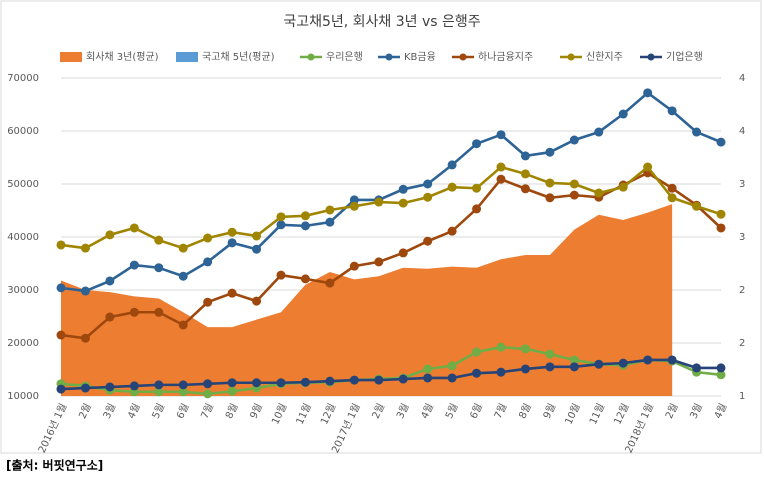 Image resolution: width=764 pixels, height=480 pixels. Describe the element at coordinates (427, 410) in the screenshot. I see `x-tick-label: 4월` at that location.